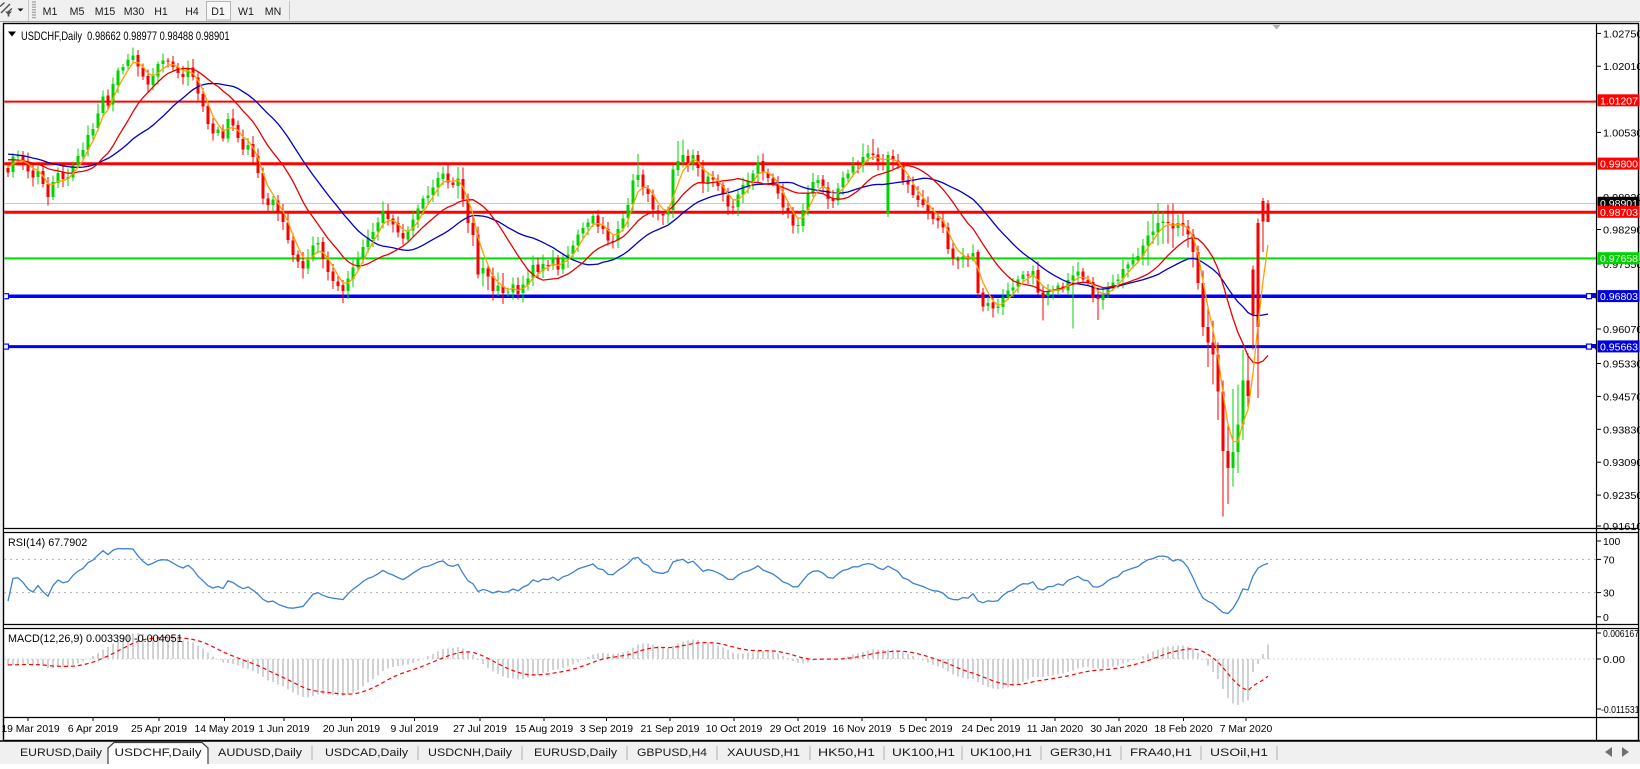 Image resolution: width=1640 pixels, height=769 pixels. What do you see at coordinates (105, 12) in the screenshot?
I see `svg-text: M15` at bounding box center [105, 12].